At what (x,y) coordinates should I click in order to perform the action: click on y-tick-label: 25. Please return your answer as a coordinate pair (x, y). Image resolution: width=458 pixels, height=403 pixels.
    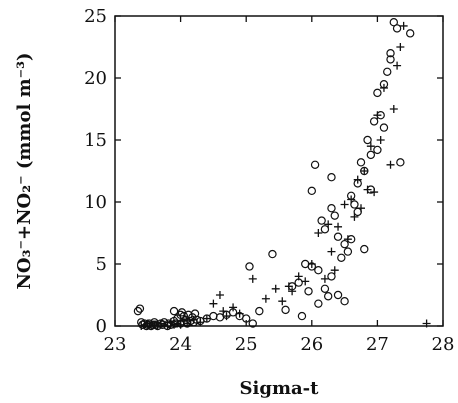
    Looking at the image, I should click on (95, 16).